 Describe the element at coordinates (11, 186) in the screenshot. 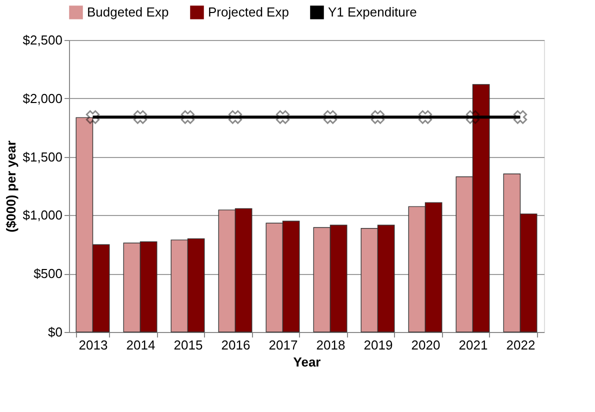

I see `y-axis-title: ($000) per year` at that location.